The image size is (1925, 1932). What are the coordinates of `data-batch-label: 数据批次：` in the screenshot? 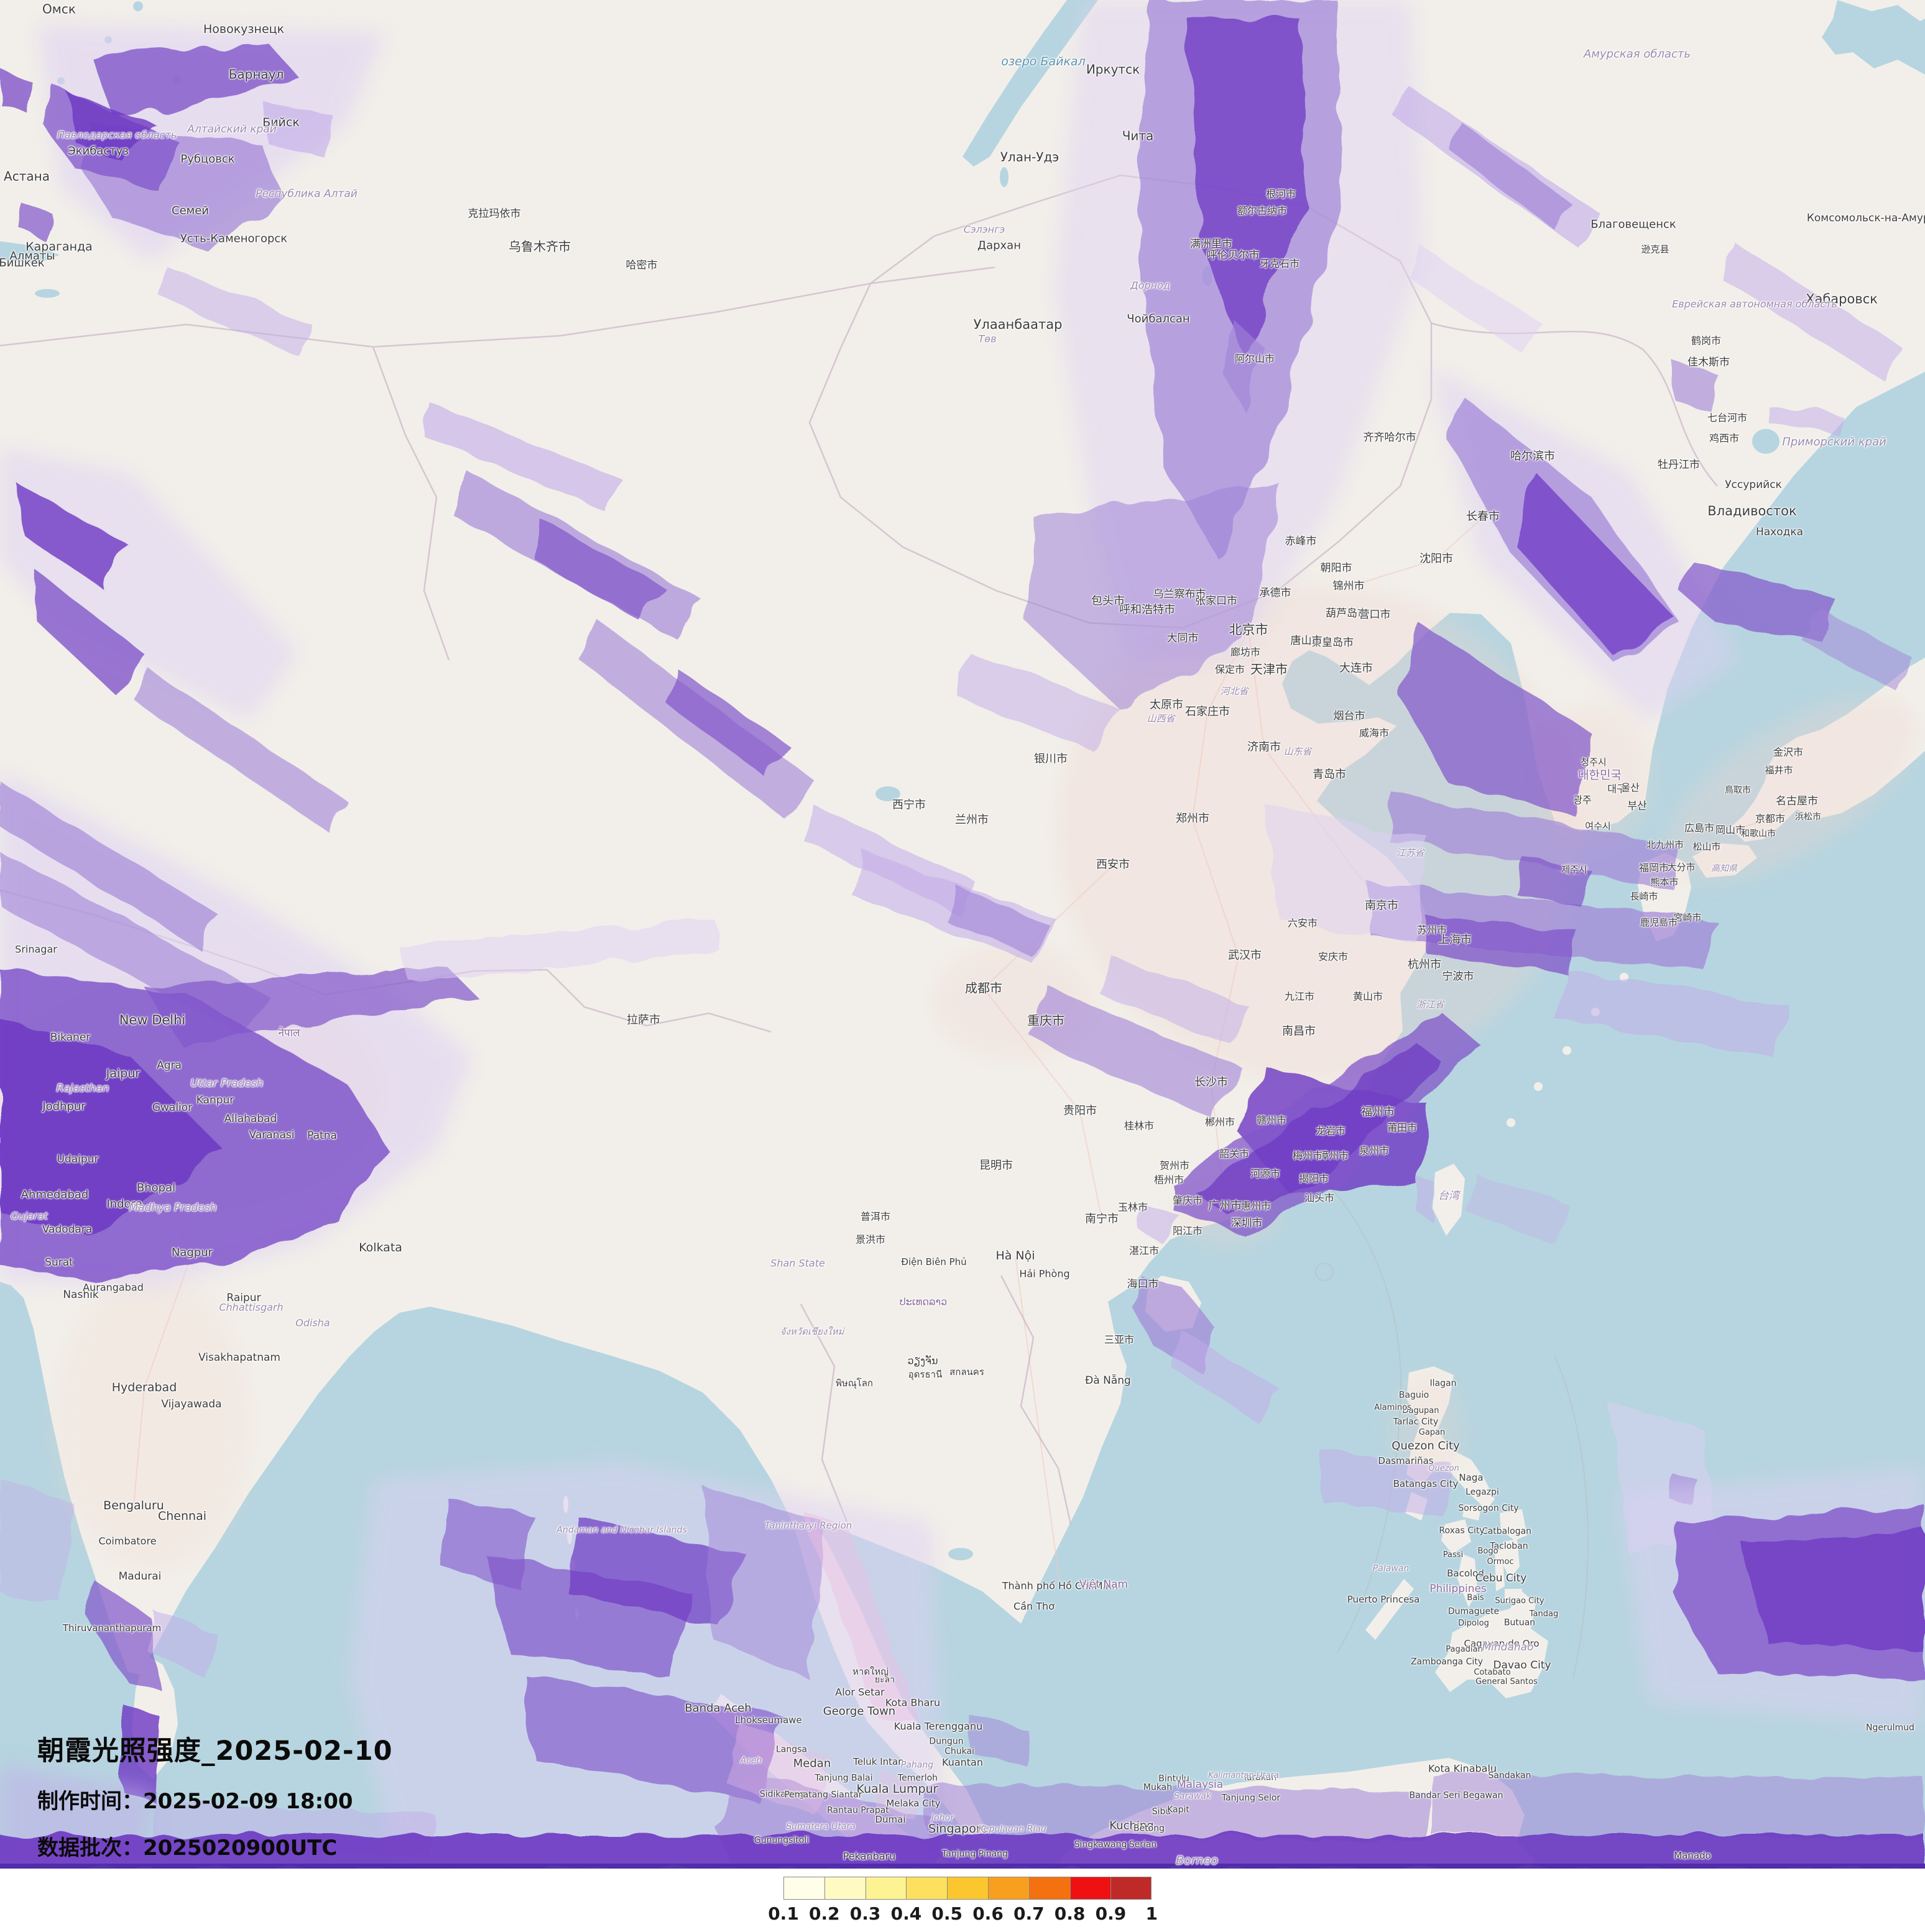 It's located at (90, 1848).